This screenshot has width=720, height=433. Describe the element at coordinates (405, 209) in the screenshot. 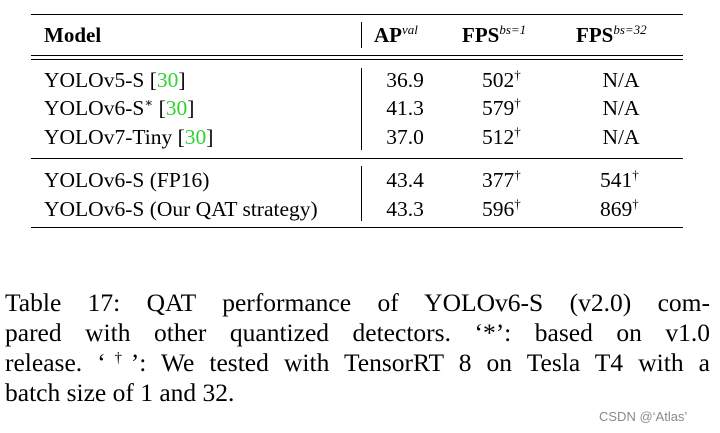

I see `ap-cell: 43.3` at that location.